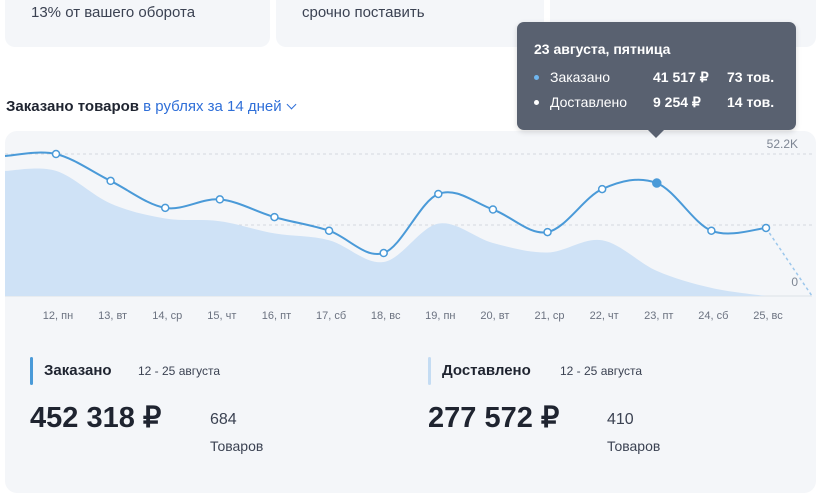 The width and height of the screenshot is (821, 503). I want to click on tooltip-amount: 9 254 ₽, so click(677, 102).